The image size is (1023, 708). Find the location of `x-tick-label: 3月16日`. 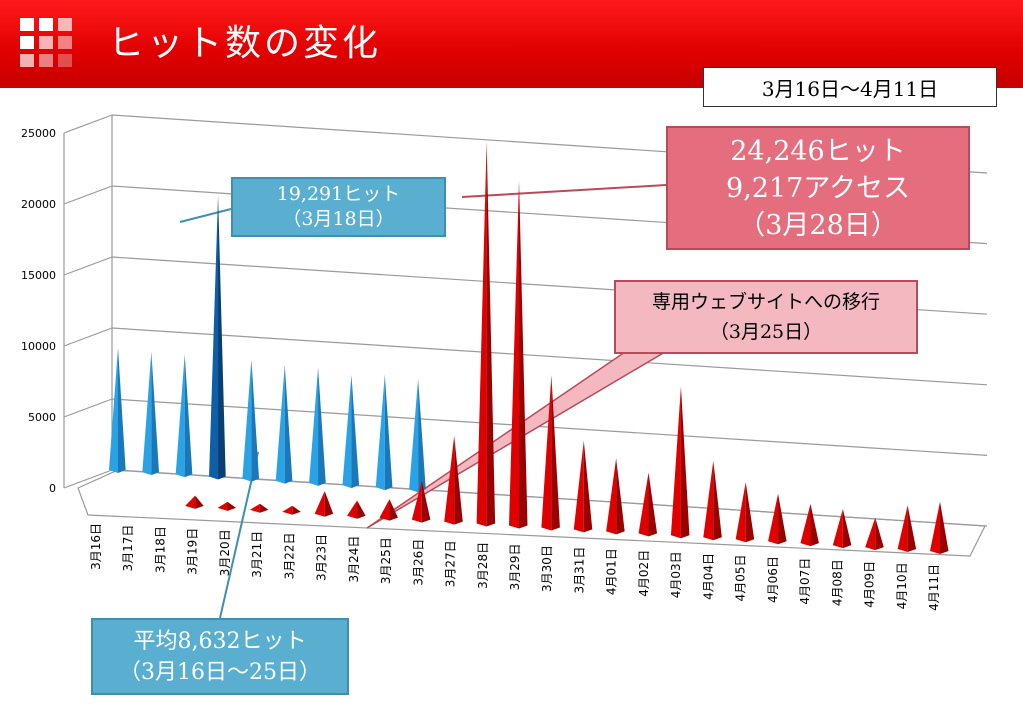

x-tick-label: 3月16日 is located at coordinates (96, 546).